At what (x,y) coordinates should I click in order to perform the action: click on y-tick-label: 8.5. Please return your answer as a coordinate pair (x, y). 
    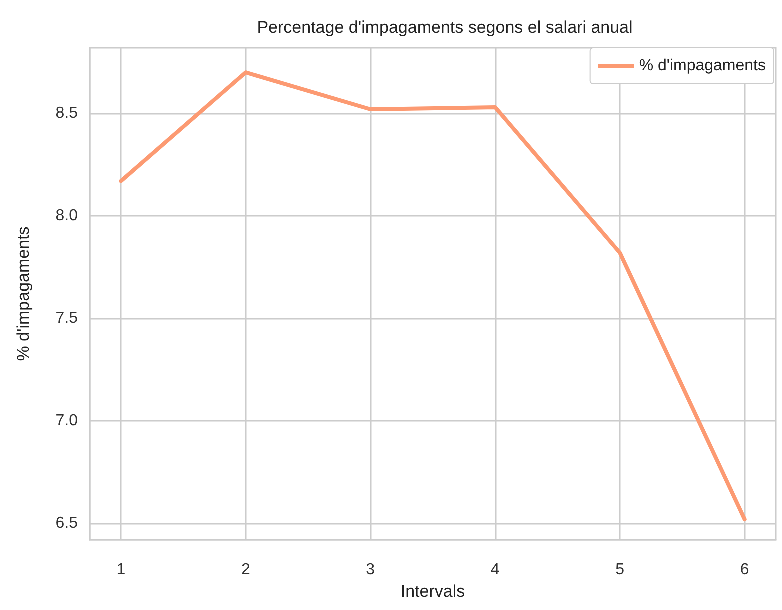
    Looking at the image, I should click on (67, 113).